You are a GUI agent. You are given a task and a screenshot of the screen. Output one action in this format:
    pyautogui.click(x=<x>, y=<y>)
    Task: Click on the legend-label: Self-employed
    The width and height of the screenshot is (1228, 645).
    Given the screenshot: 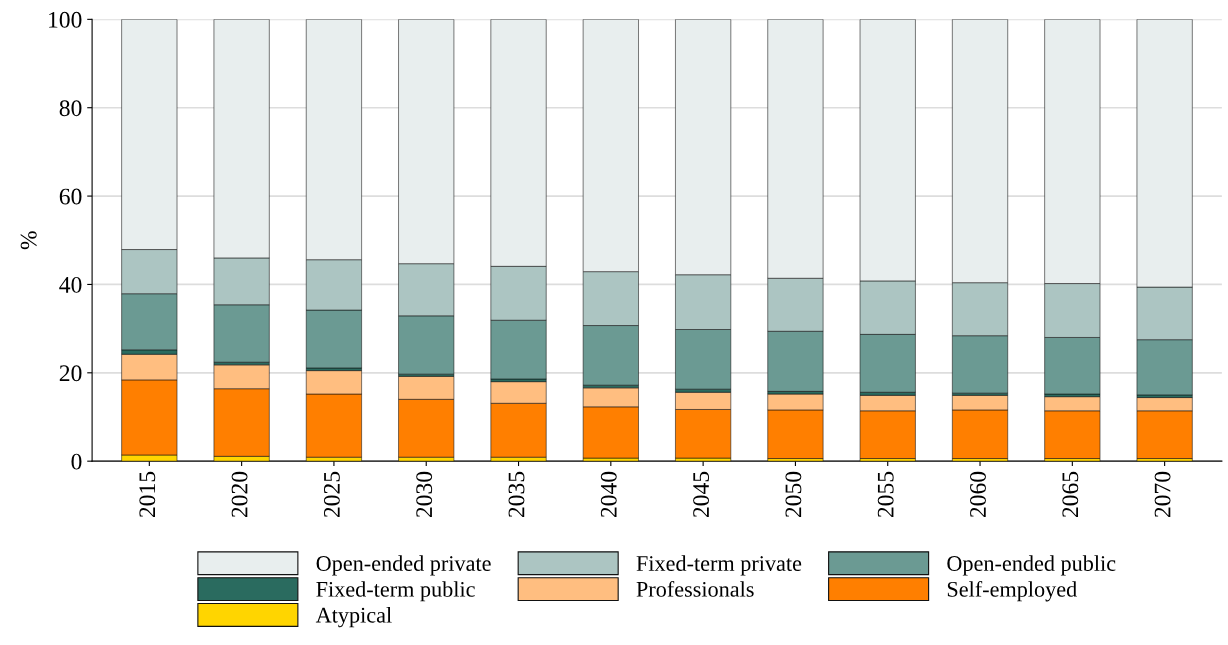 What is the action you would take?
    pyautogui.click(x=1012, y=591)
    